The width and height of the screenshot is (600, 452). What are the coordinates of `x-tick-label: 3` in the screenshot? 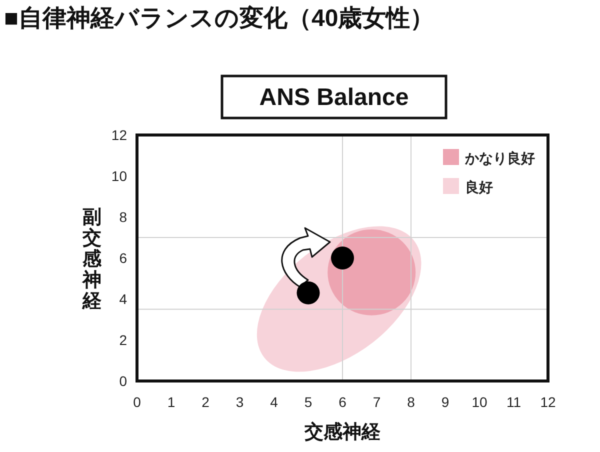 It's located at (240, 402).